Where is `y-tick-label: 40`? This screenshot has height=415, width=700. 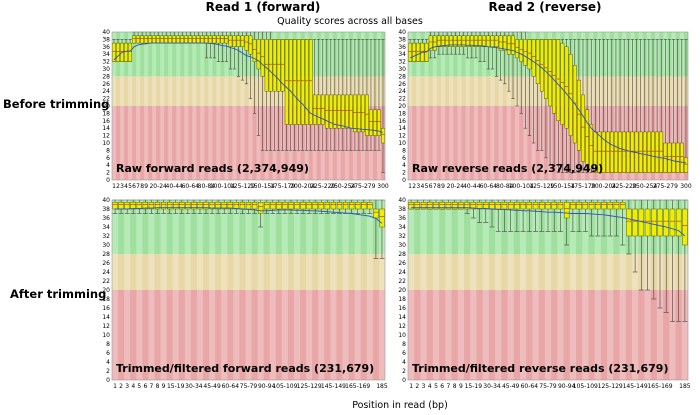 y-tick-label: 40 is located at coordinates (402, 200).